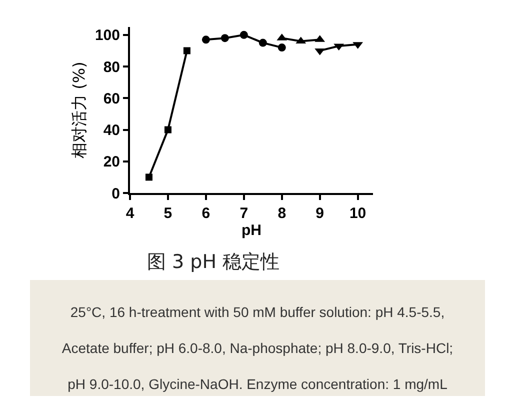  What do you see at coordinates (213, 262) in the screenshot?
I see `caption: 图 3 pH 稳定性` at bounding box center [213, 262].